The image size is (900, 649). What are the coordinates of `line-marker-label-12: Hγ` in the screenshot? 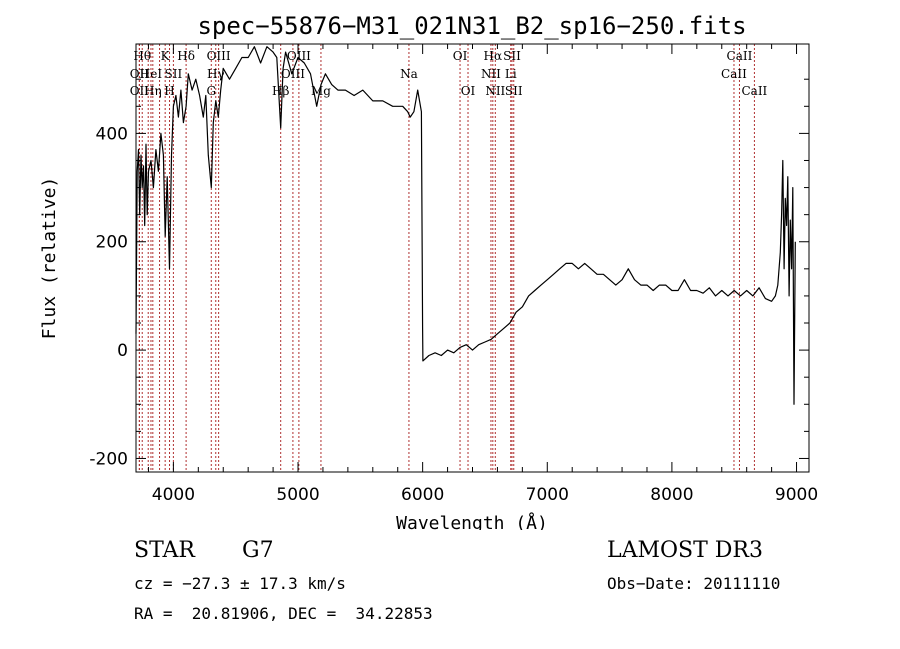 It's located at (216, 74).